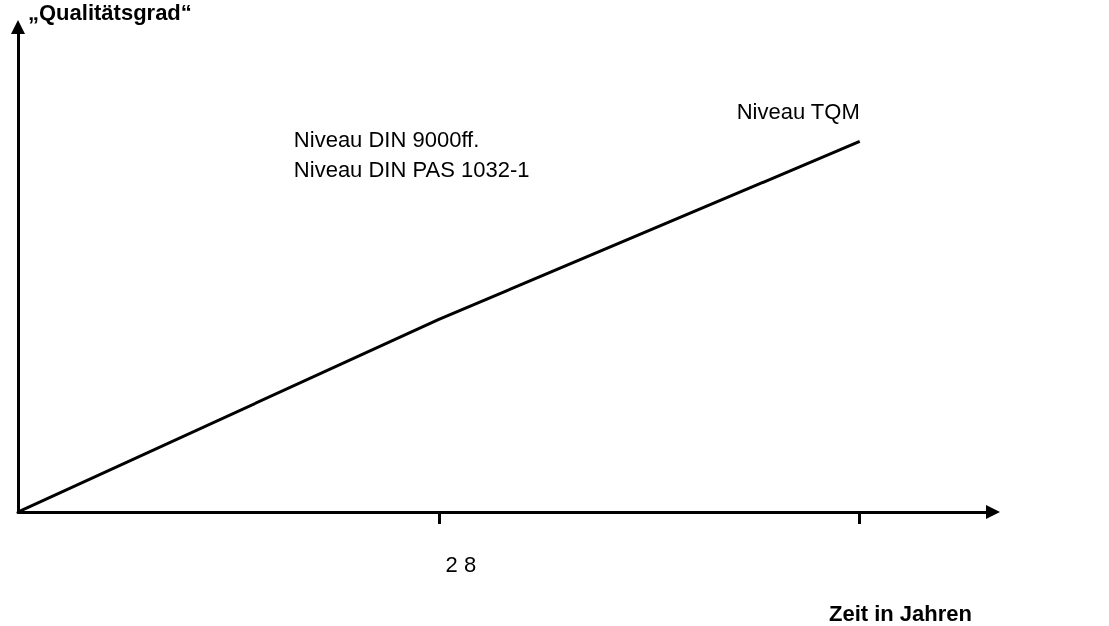  Describe the element at coordinates (798, 111) in the screenshot. I see `text: Niveau TQM` at that location.